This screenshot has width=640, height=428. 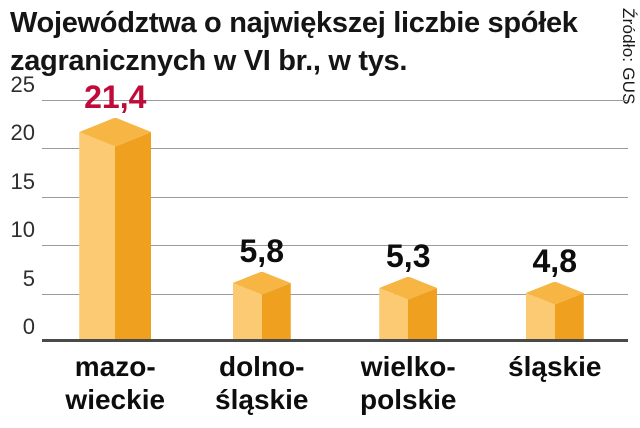 I want to click on bar-value-label: 4,8, so click(x=554, y=260).